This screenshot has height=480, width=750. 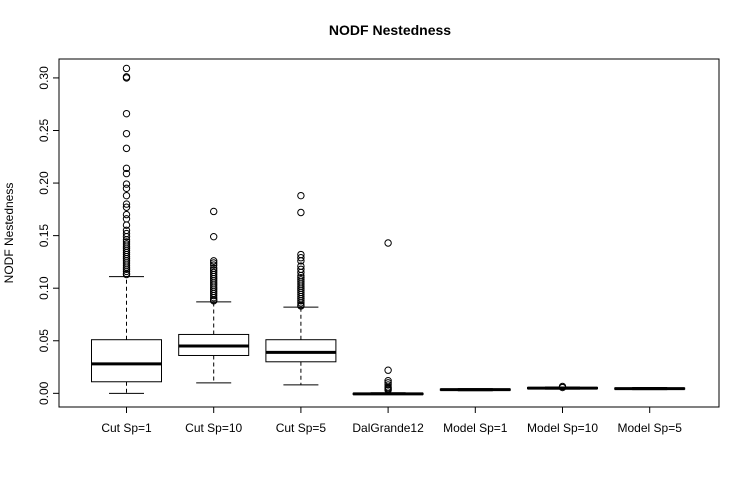 I want to click on y-tick-label: 0.10, so click(x=44, y=288).